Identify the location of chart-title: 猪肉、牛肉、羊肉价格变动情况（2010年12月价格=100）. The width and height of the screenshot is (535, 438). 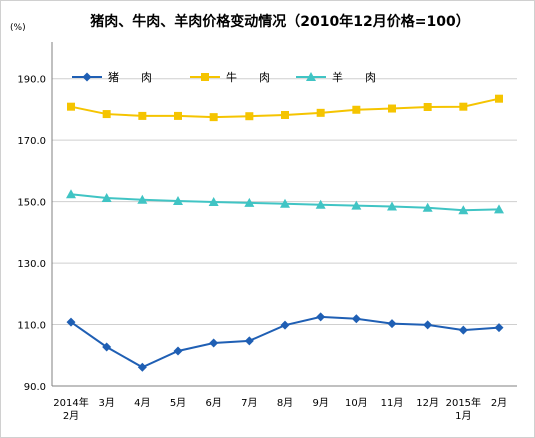
(279, 21).